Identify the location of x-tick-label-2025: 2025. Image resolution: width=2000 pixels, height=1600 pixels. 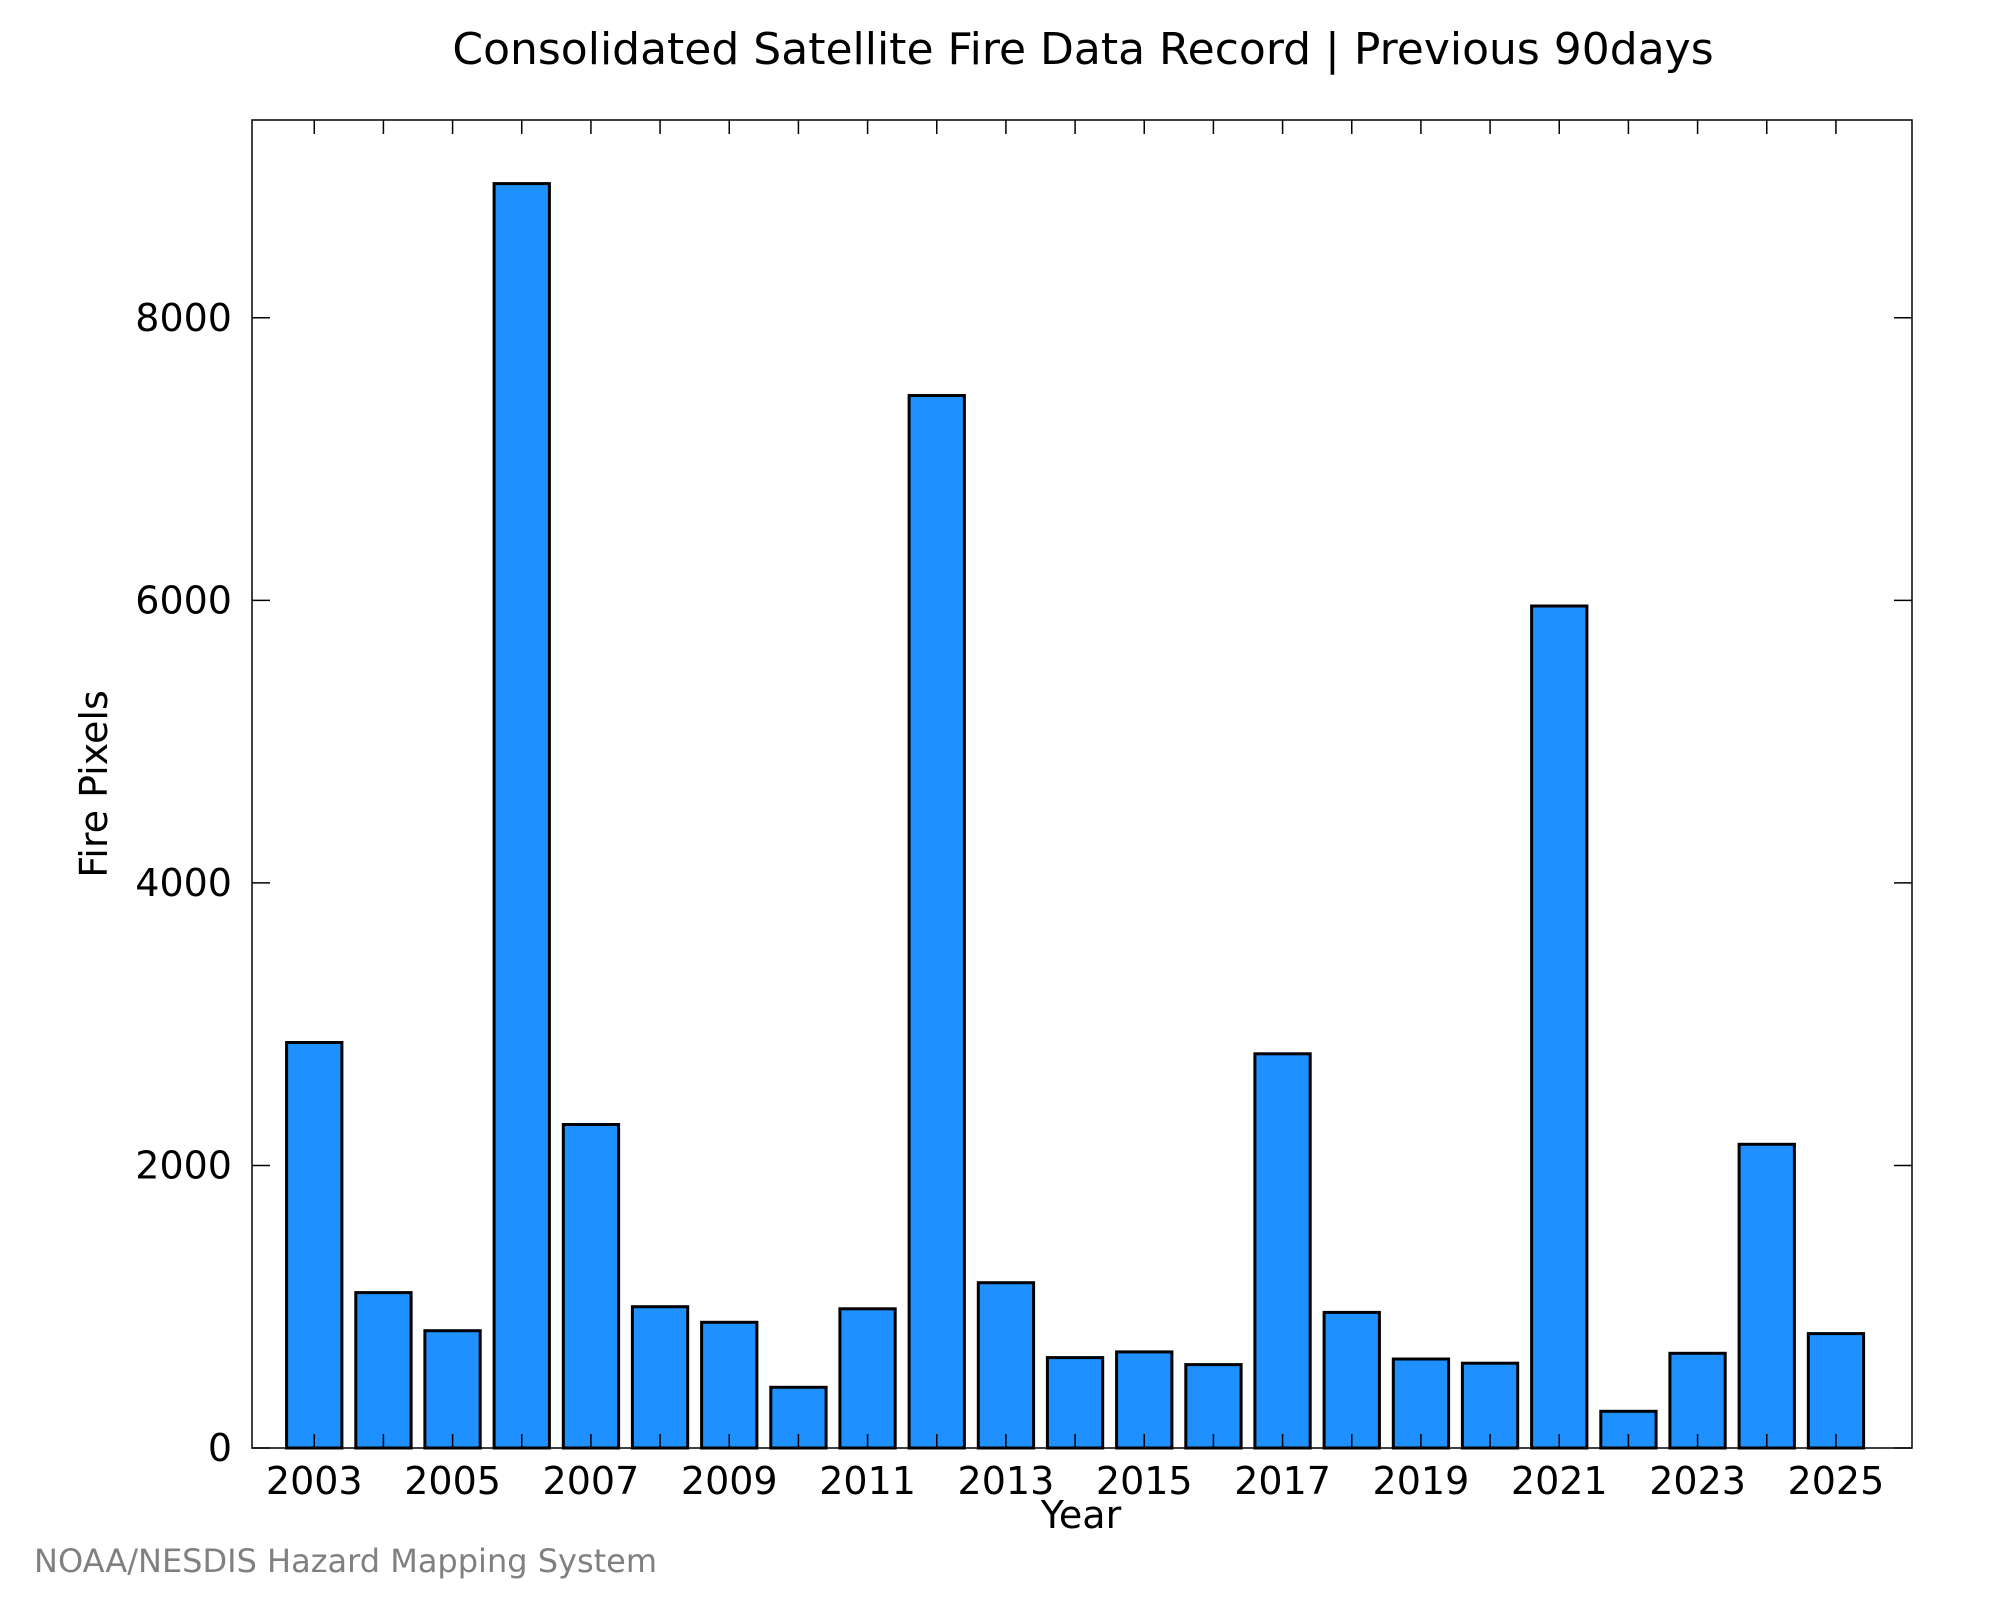
(1836, 1481).